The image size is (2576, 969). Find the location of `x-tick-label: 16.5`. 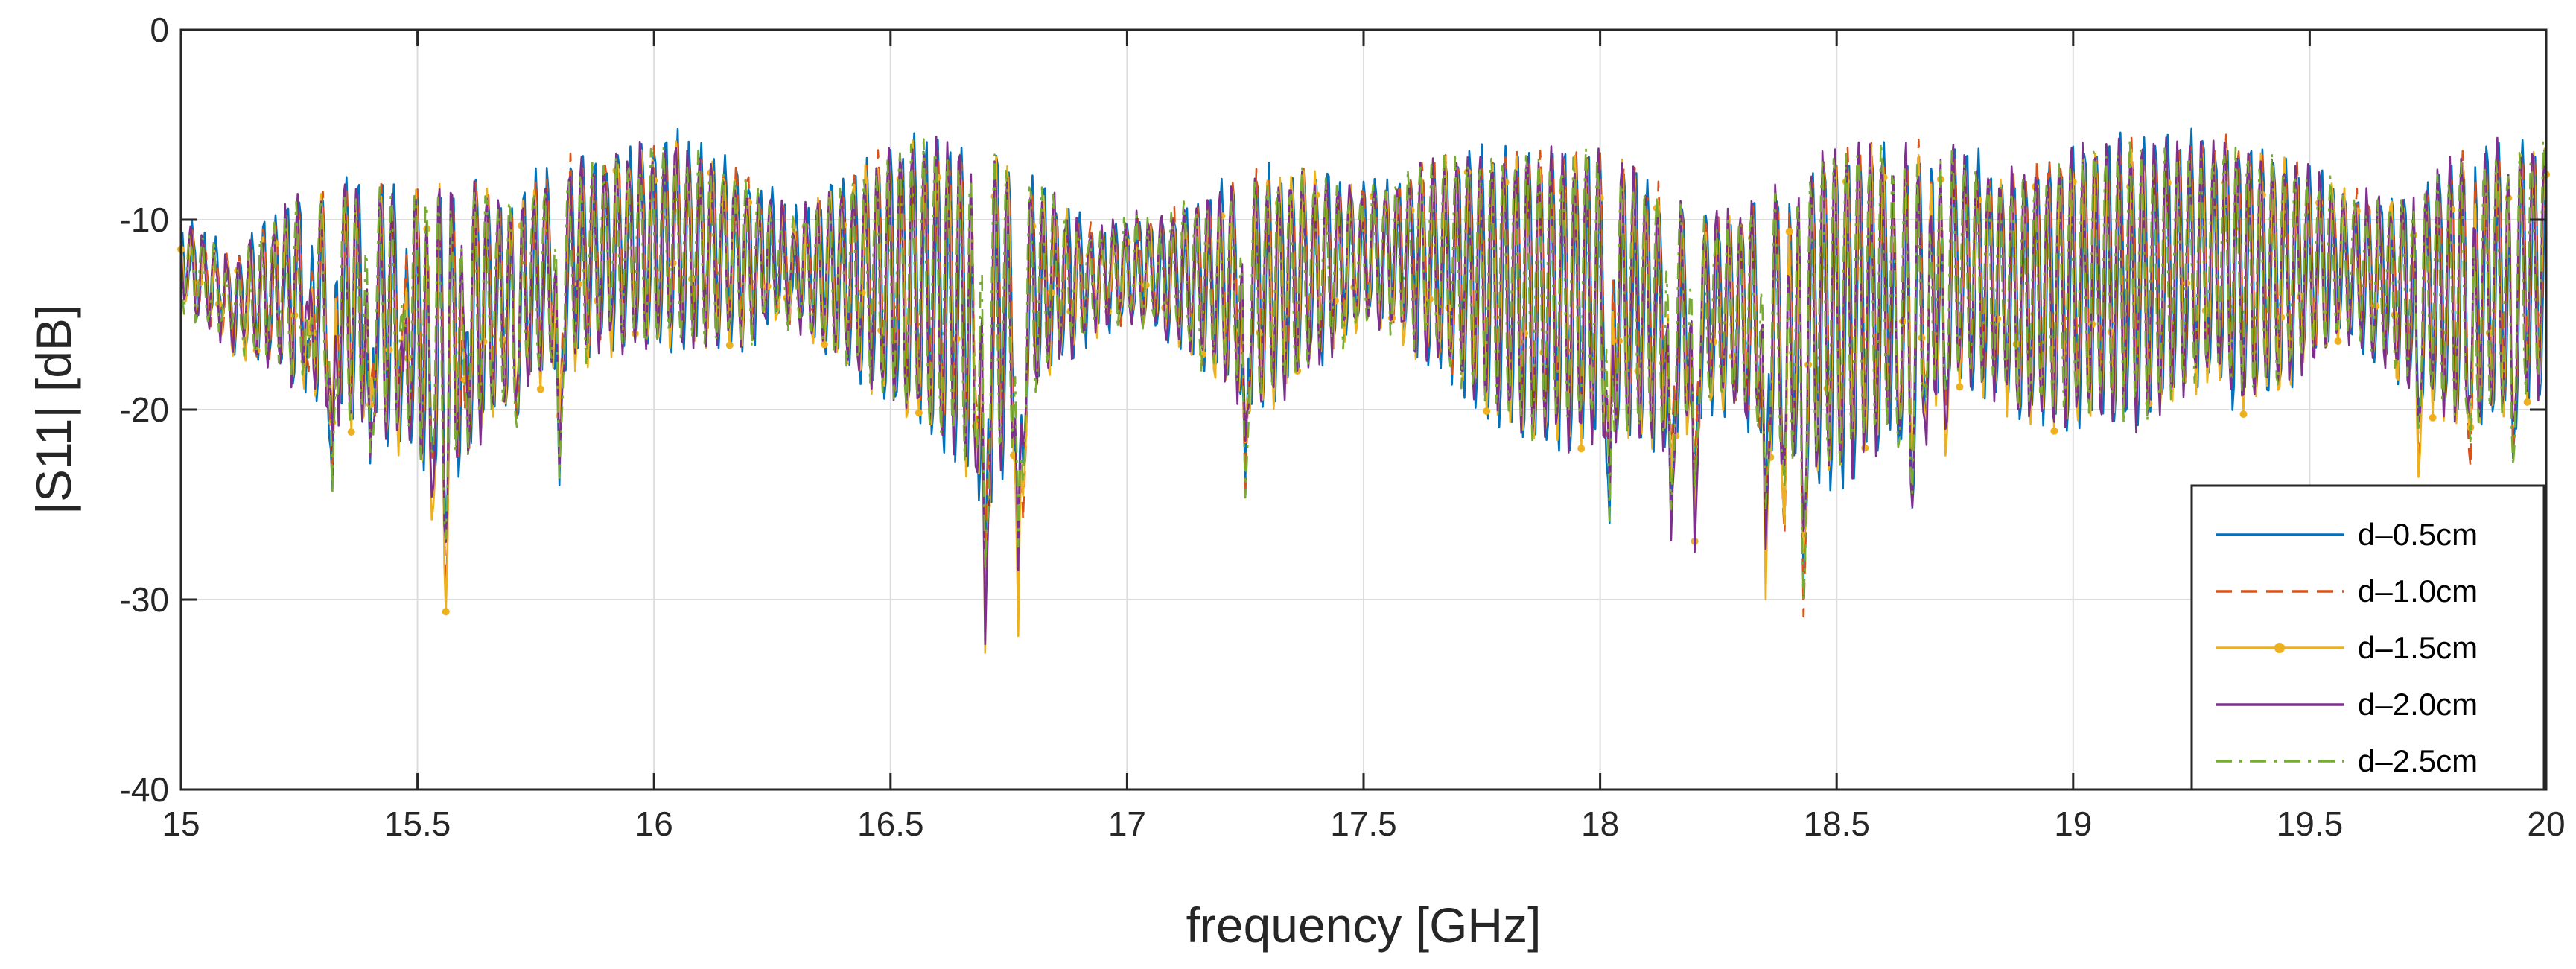

x-tick-label: 16.5 is located at coordinates (890, 824).